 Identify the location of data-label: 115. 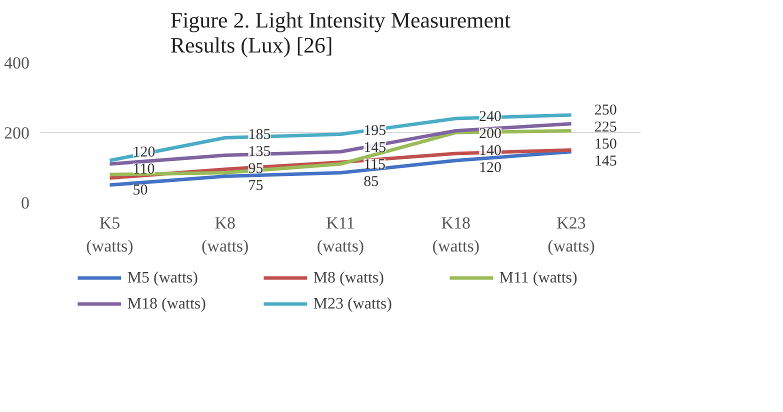
(375, 164).